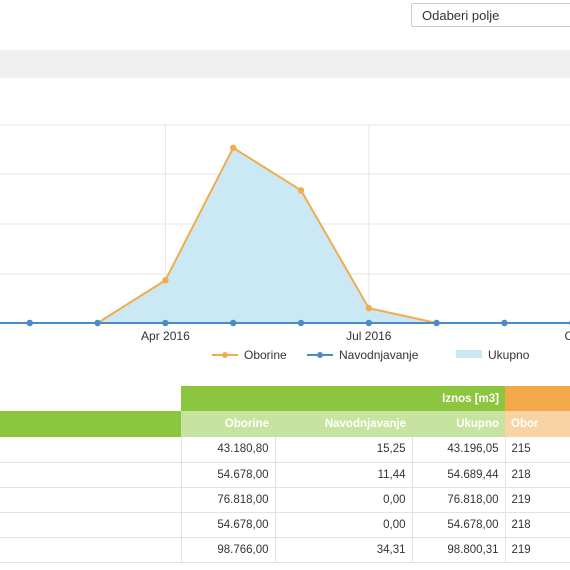  I want to click on cell-oborine: 76.818,00, so click(227, 500).